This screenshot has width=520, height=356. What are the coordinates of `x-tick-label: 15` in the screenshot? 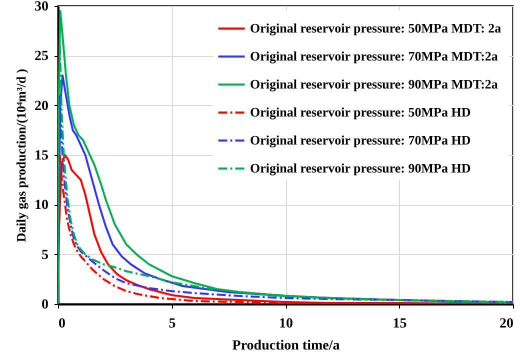 It's located at (399, 324).